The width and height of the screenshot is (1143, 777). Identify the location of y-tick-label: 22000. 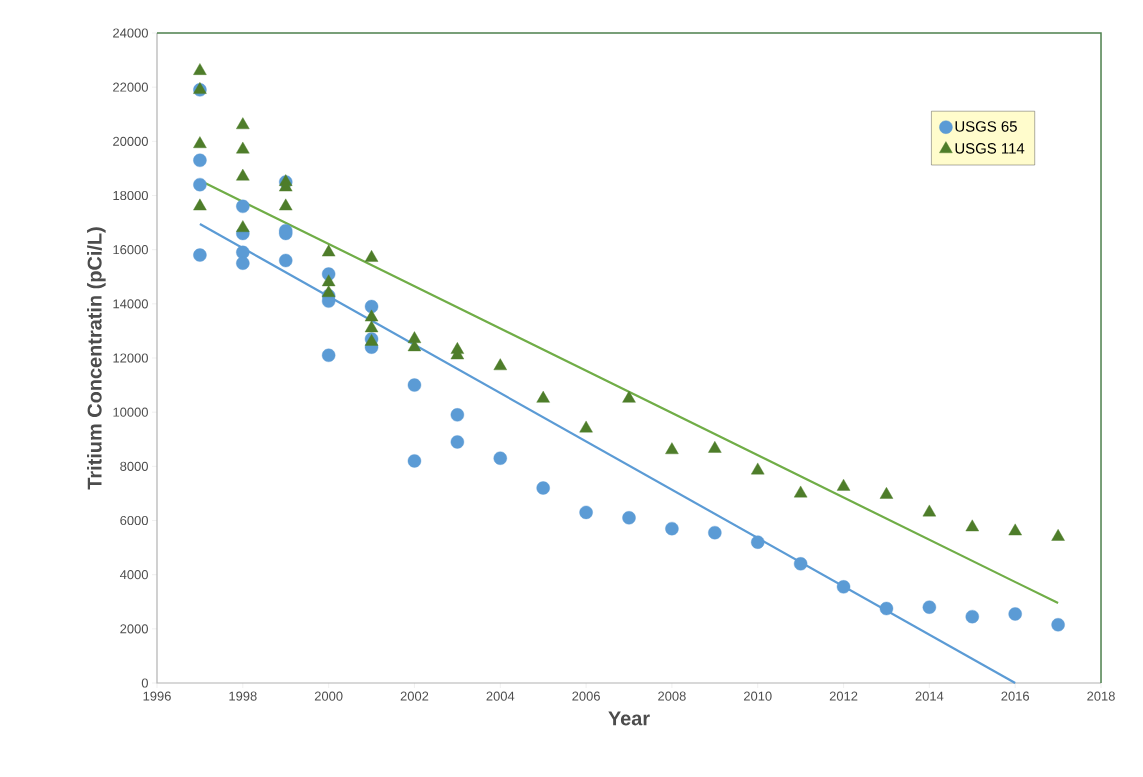
(130, 87).